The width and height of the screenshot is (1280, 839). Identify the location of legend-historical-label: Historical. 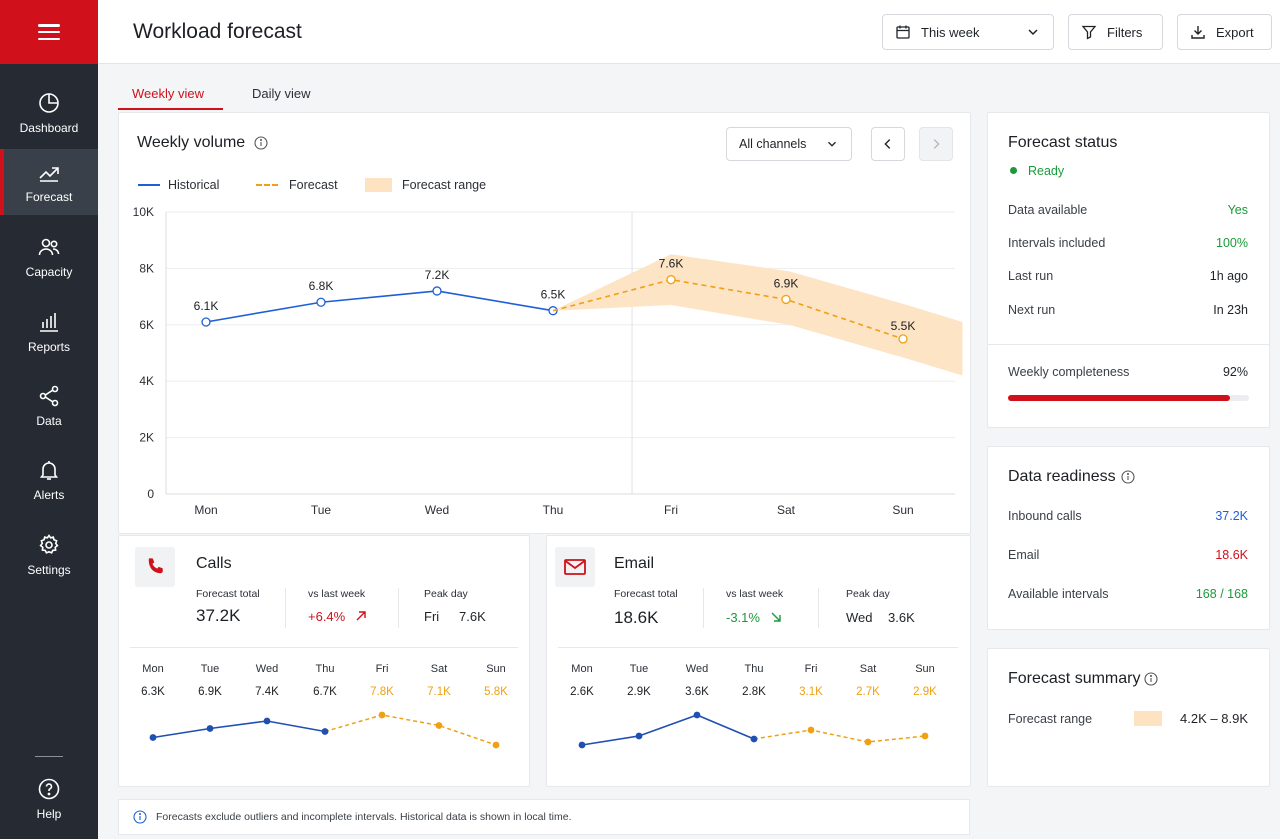
(194, 185).